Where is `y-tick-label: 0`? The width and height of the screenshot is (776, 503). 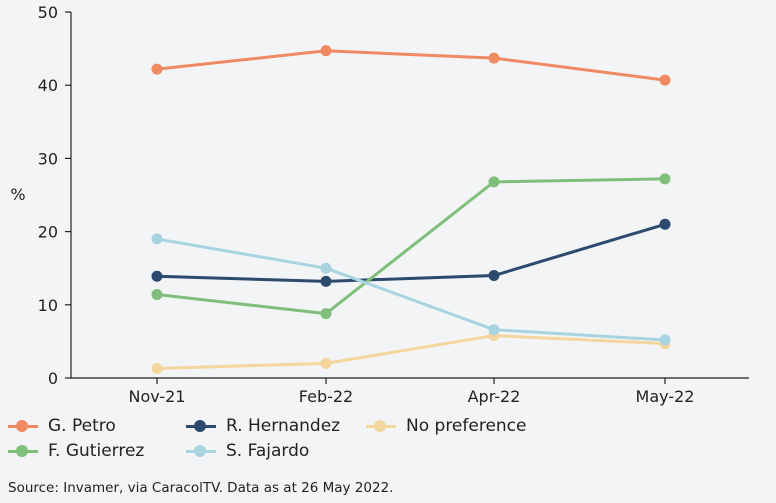 y-tick-label: 0 is located at coordinates (53, 378).